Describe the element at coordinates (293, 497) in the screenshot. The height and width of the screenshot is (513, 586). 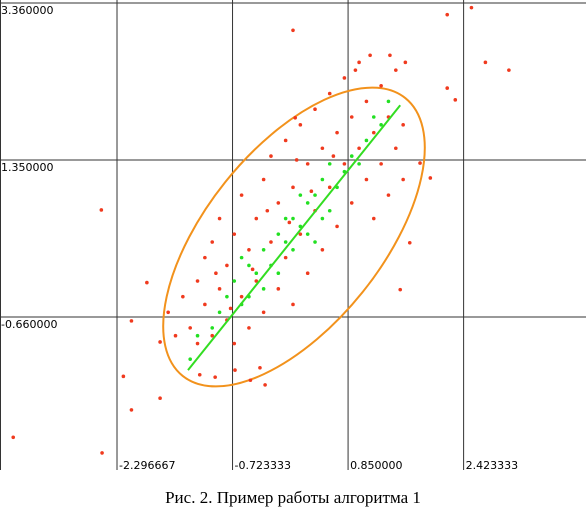
I see `caption: Рис. 2. Пример работы алгоритма 1` at that location.